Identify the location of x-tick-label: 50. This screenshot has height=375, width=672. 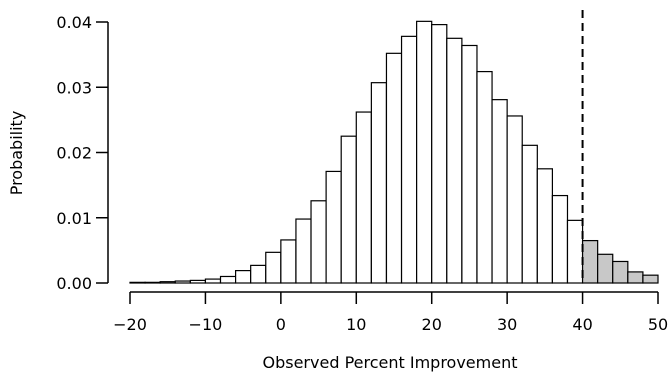
(658, 324).